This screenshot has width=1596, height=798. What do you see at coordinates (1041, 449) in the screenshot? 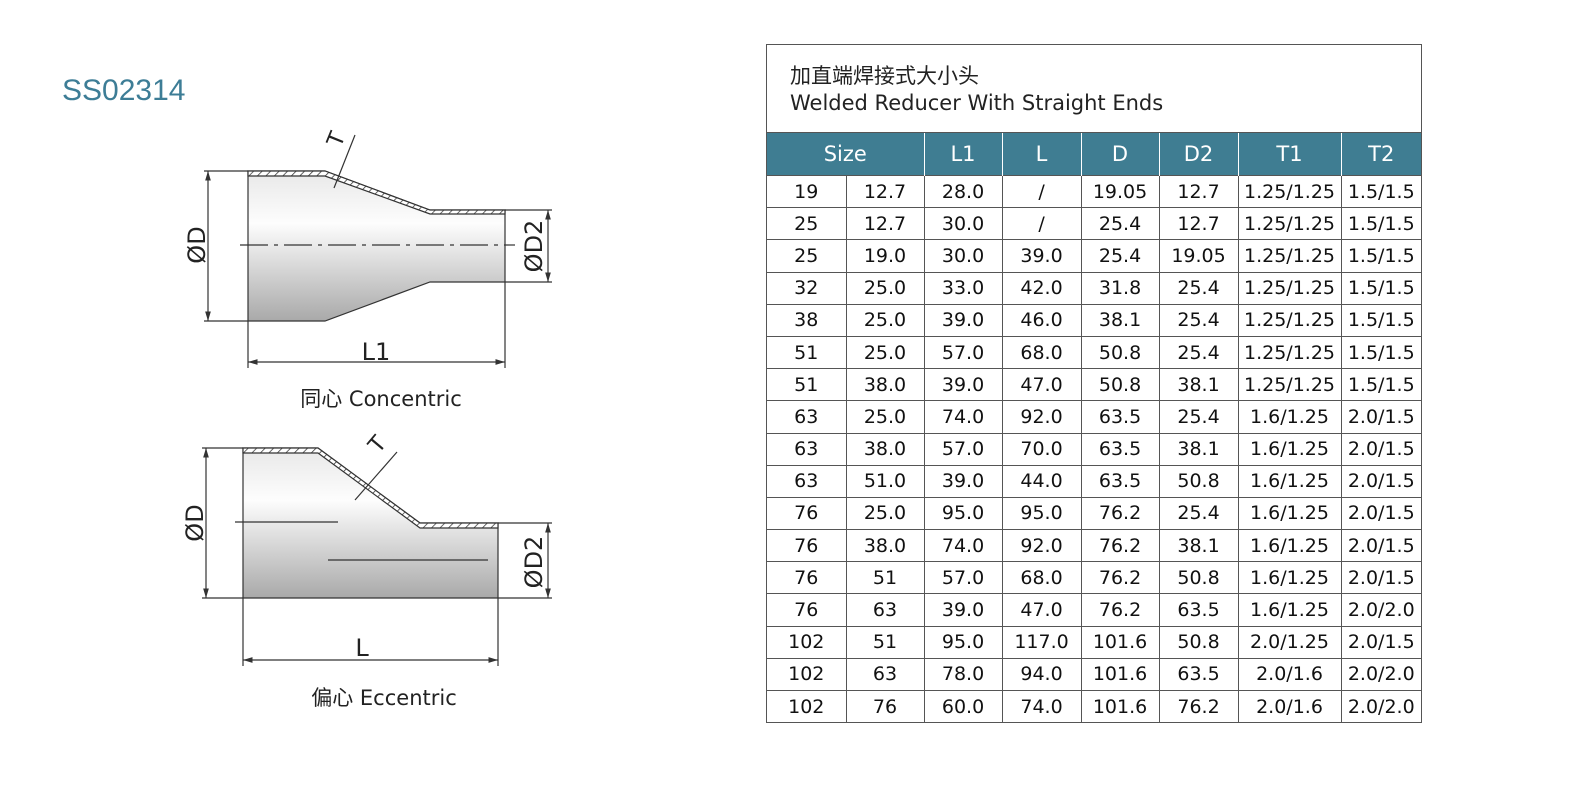
I see `cell: 70.0` at bounding box center [1041, 449].